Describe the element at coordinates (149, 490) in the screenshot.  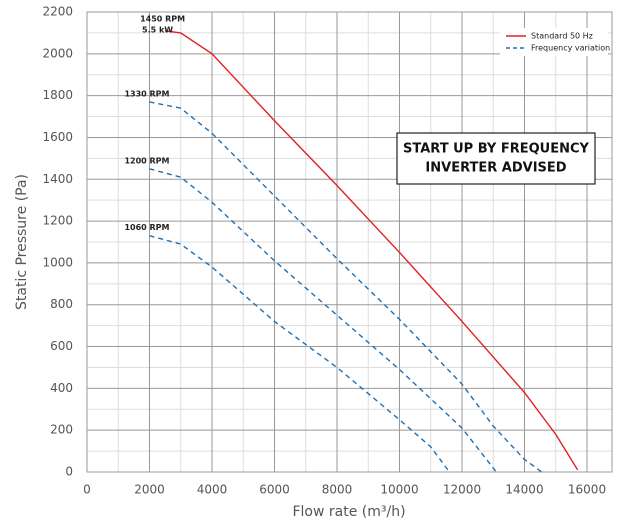
I see `x-tick-label: 2000` at that location.